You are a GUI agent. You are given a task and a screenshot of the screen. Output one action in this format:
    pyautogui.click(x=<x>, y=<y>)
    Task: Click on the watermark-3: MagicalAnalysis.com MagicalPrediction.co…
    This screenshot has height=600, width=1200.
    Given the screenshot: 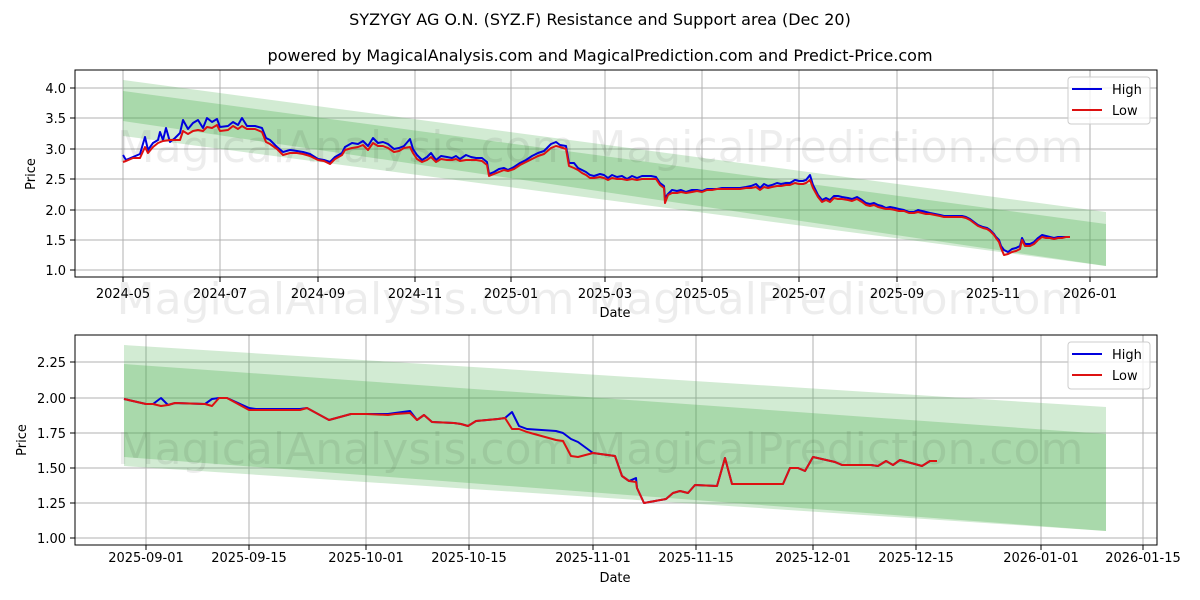 What is the action you would take?
    pyautogui.click(x=600, y=449)
    